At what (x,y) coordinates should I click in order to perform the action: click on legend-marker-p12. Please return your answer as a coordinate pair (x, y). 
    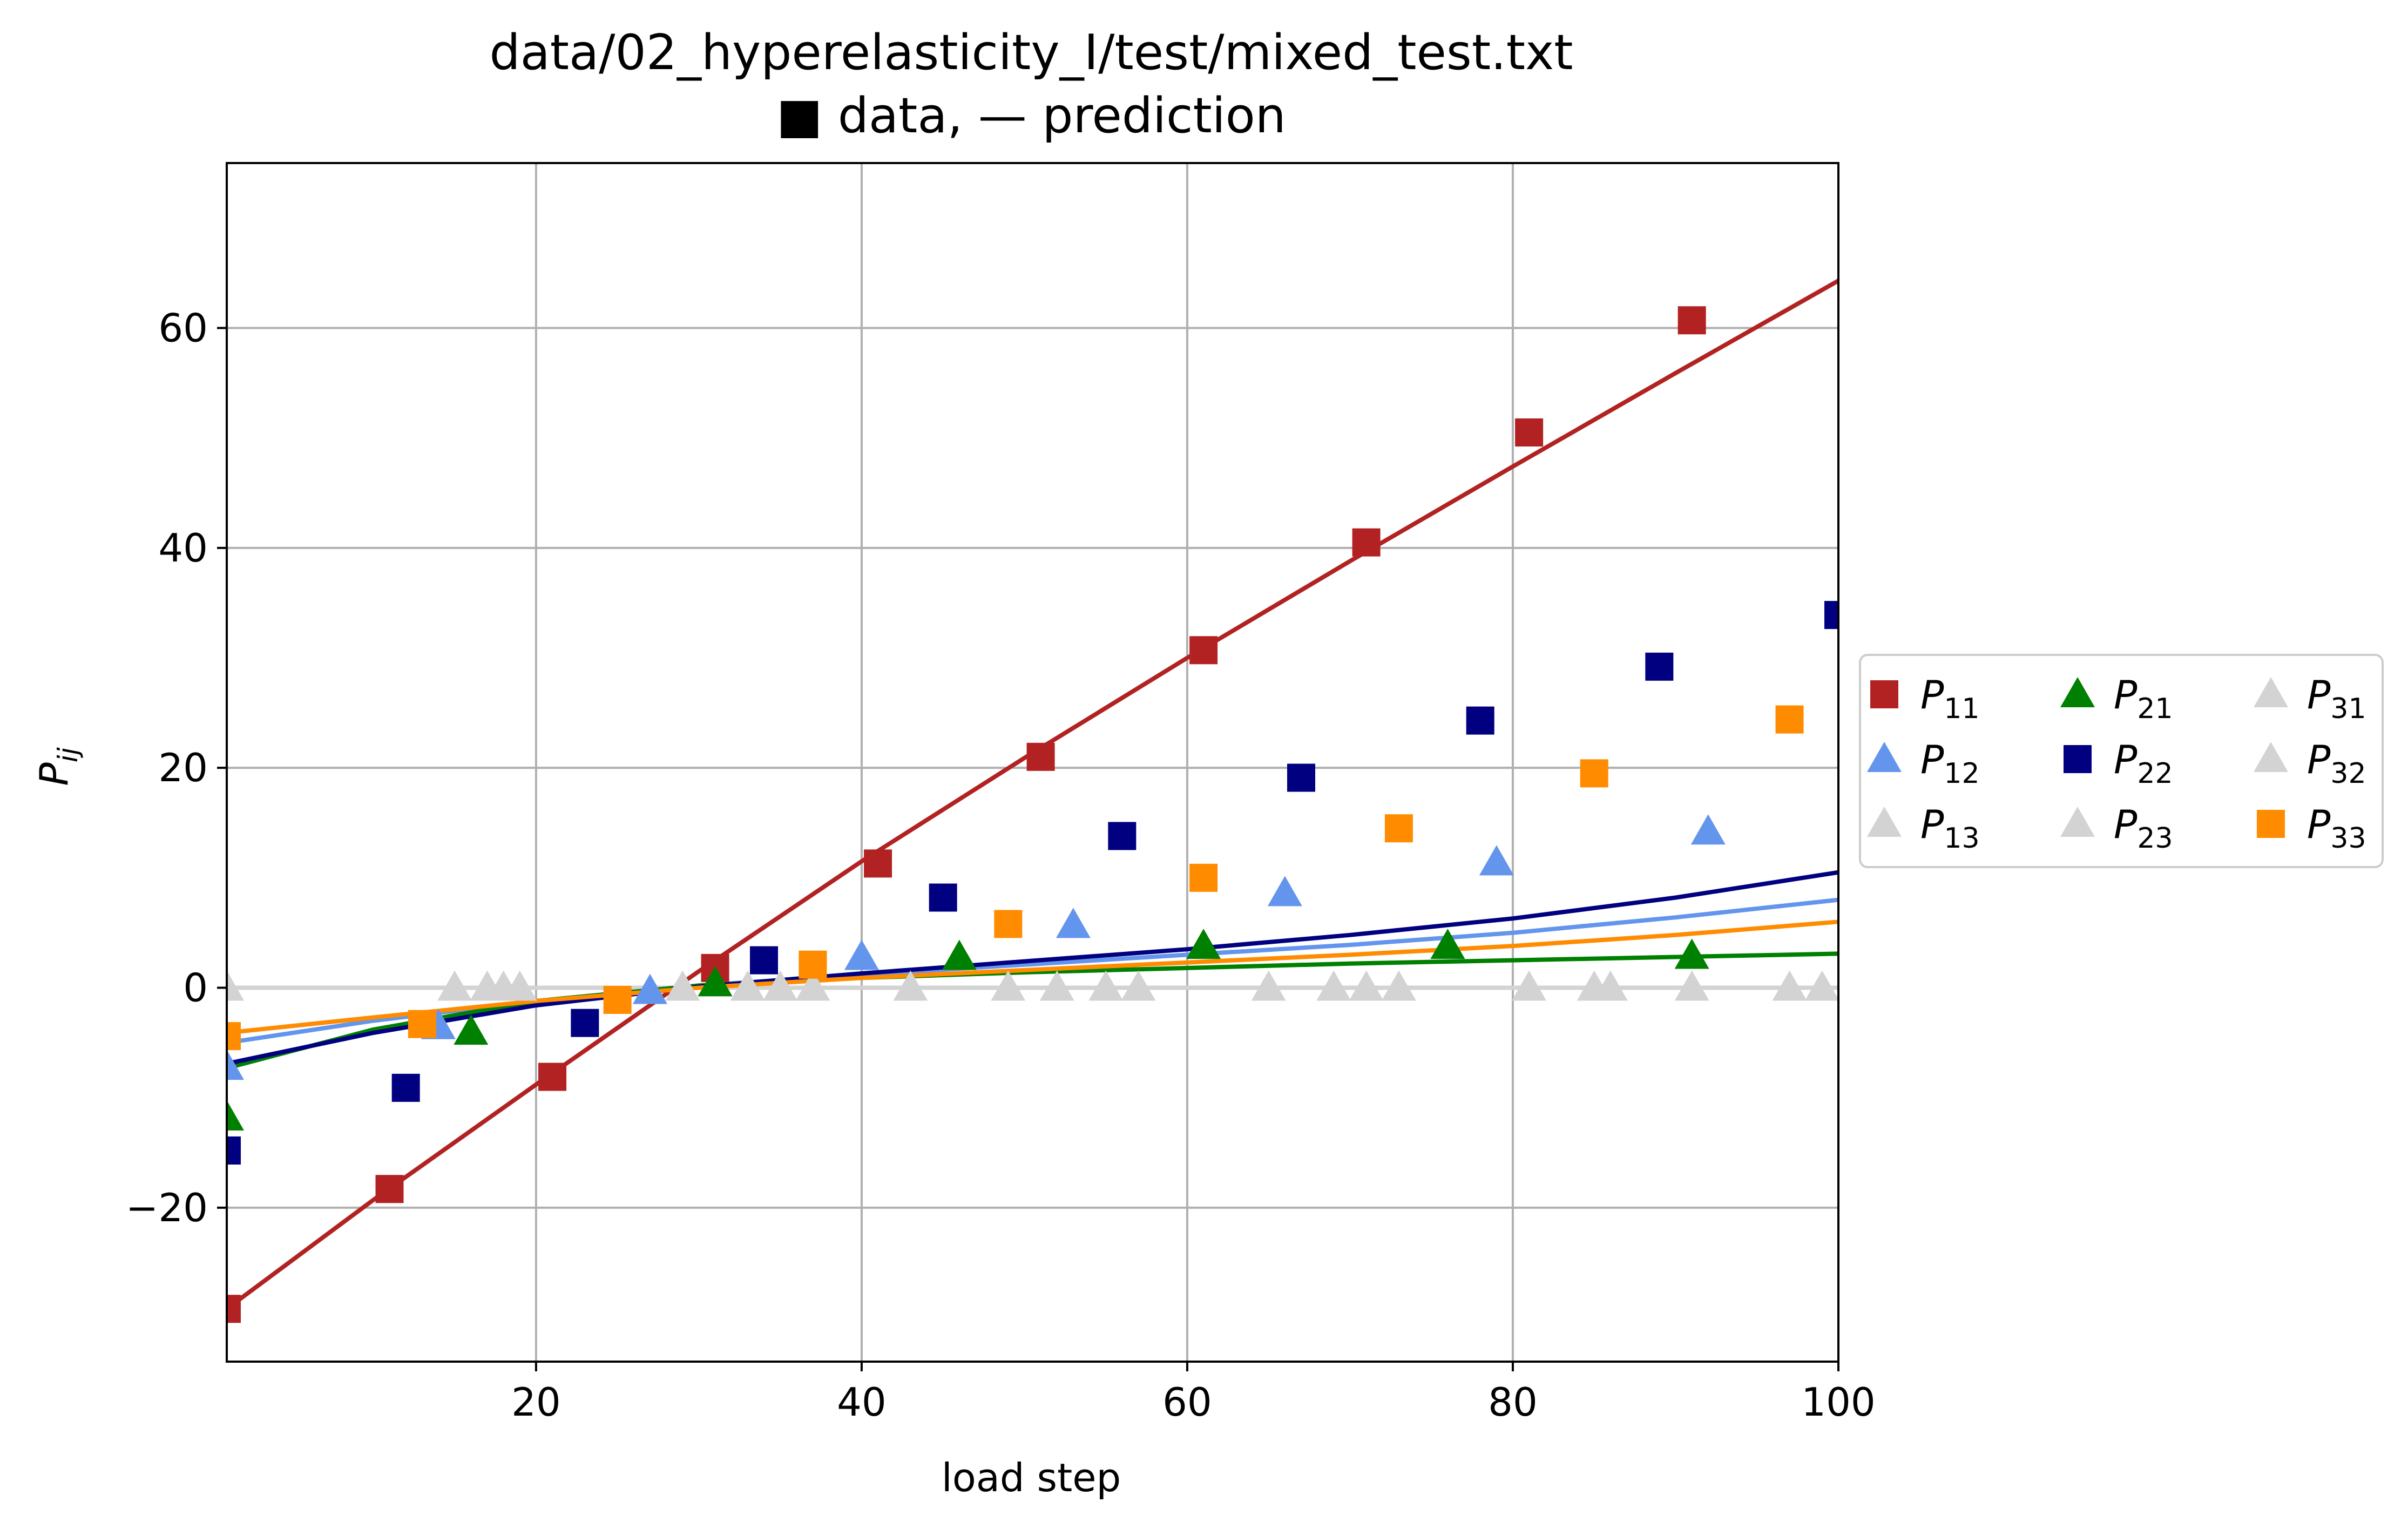
    Looking at the image, I should click on (1884, 757).